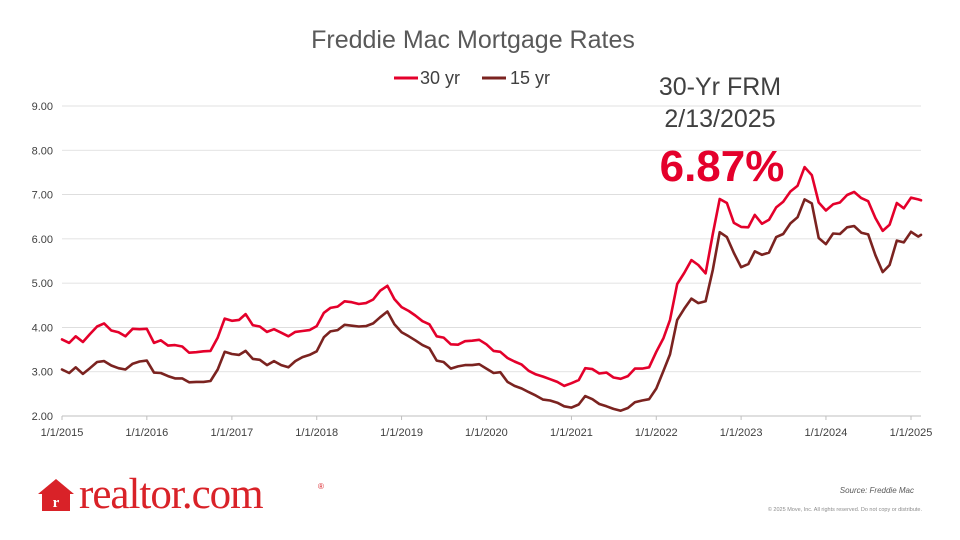 The image size is (960, 540). What do you see at coordinates (321, 486) in the screenshot?
I see `registered-mark: ®` at bounding box center [321, 486].